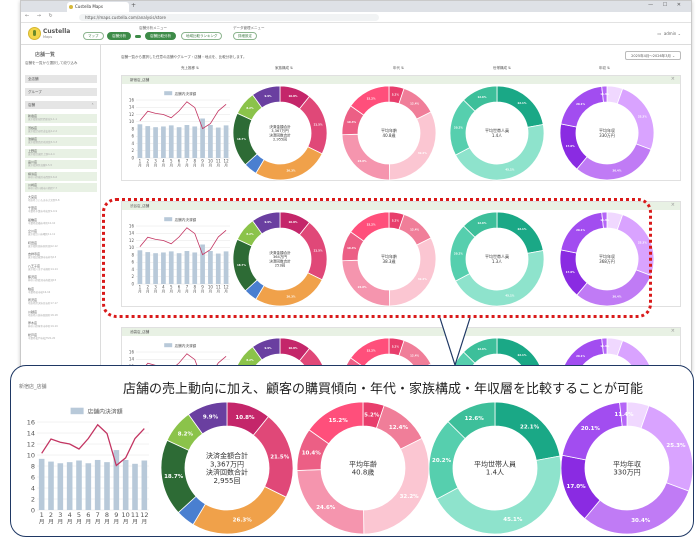 This screenshot has height=545, width=700. What do you see at coordinates (147, 160) in the screenshot?
I see `x-tick-label: 2` at bounding box center [147, 160].